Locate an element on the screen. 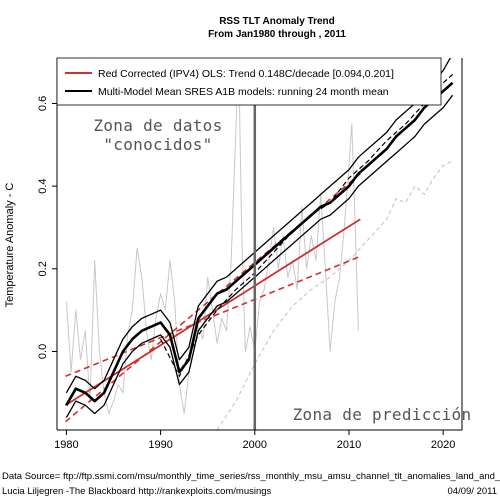  zone-known-line1: Zona de datos is located at coordinates (157, 125).